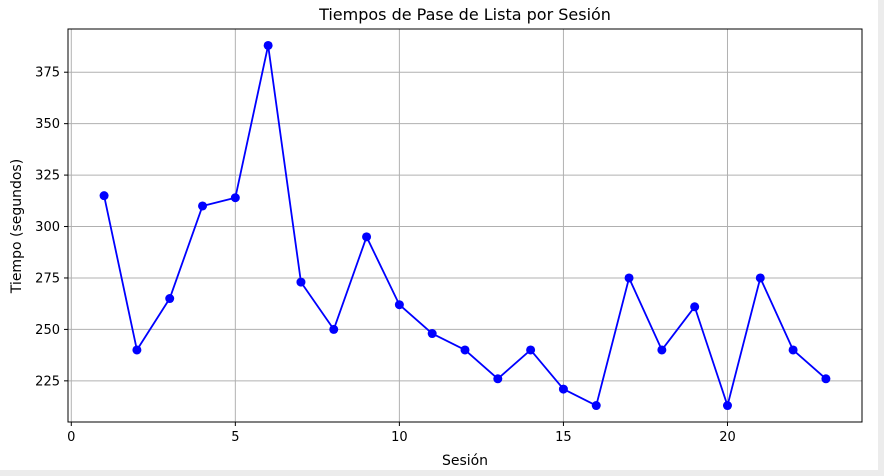  What do you see at coordinates (47, 381) in the screenshot?
I see `y-tick-label: 225` at bounding box center [47, 381].